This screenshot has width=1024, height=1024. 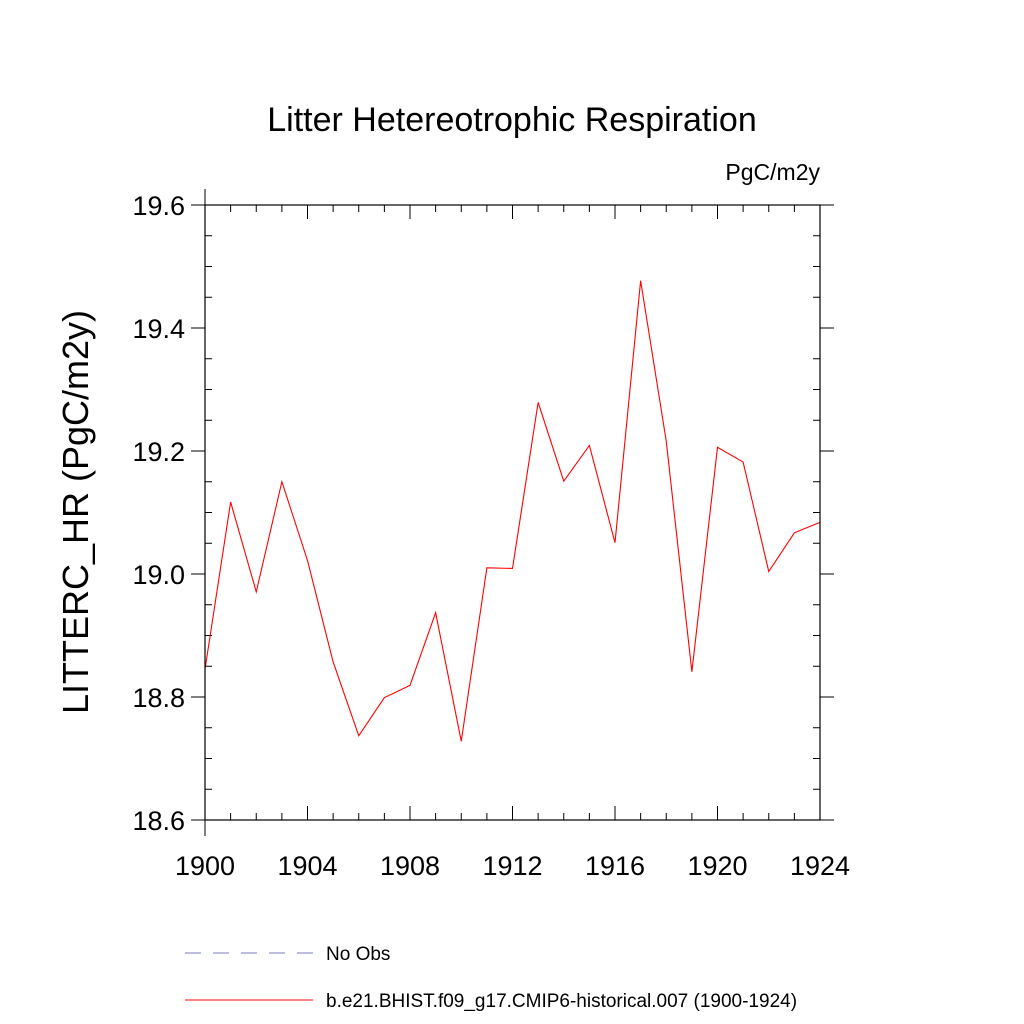 I want to click on x-tick-label: 1916, so click(x=615, y=866).